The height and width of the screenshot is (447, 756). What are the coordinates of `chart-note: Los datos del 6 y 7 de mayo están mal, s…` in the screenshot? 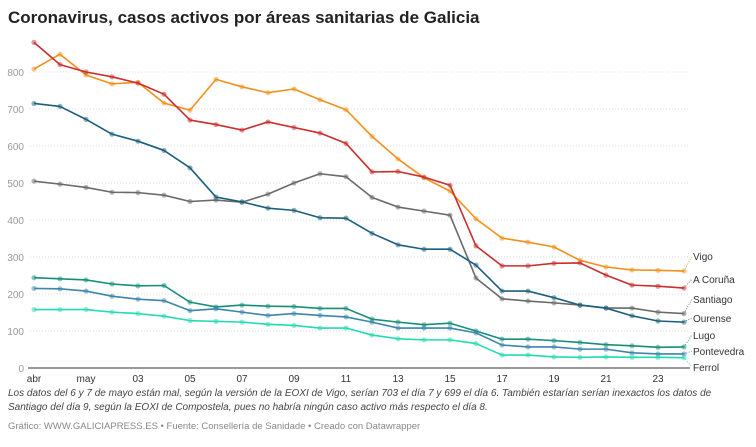 It's located at (360, 400).